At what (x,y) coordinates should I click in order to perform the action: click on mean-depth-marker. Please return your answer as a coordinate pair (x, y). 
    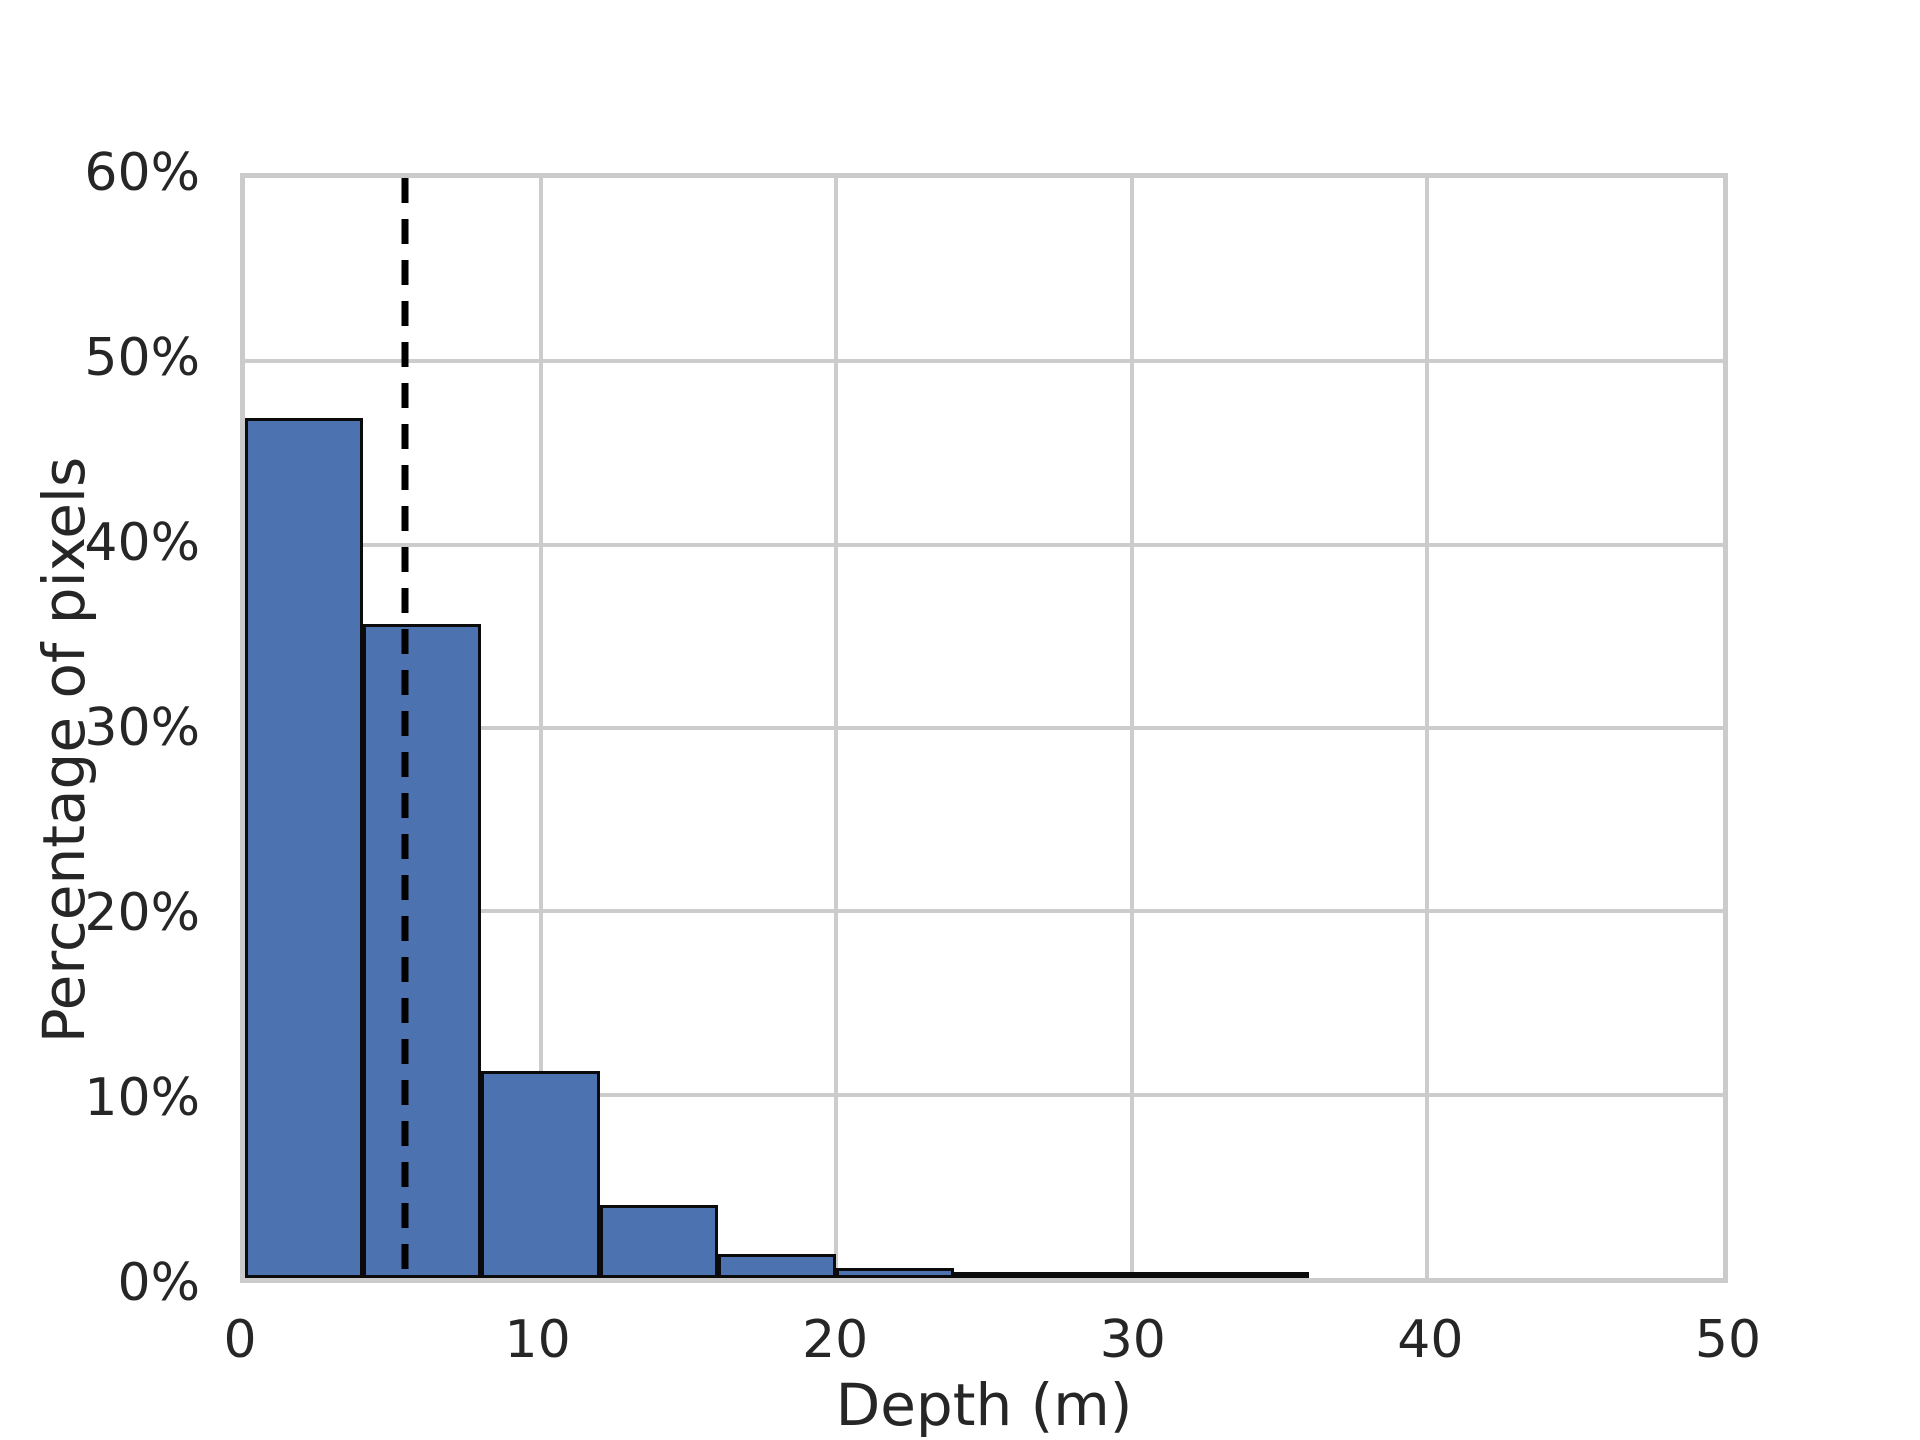
    Looking at the image, I should click on (405, 728).